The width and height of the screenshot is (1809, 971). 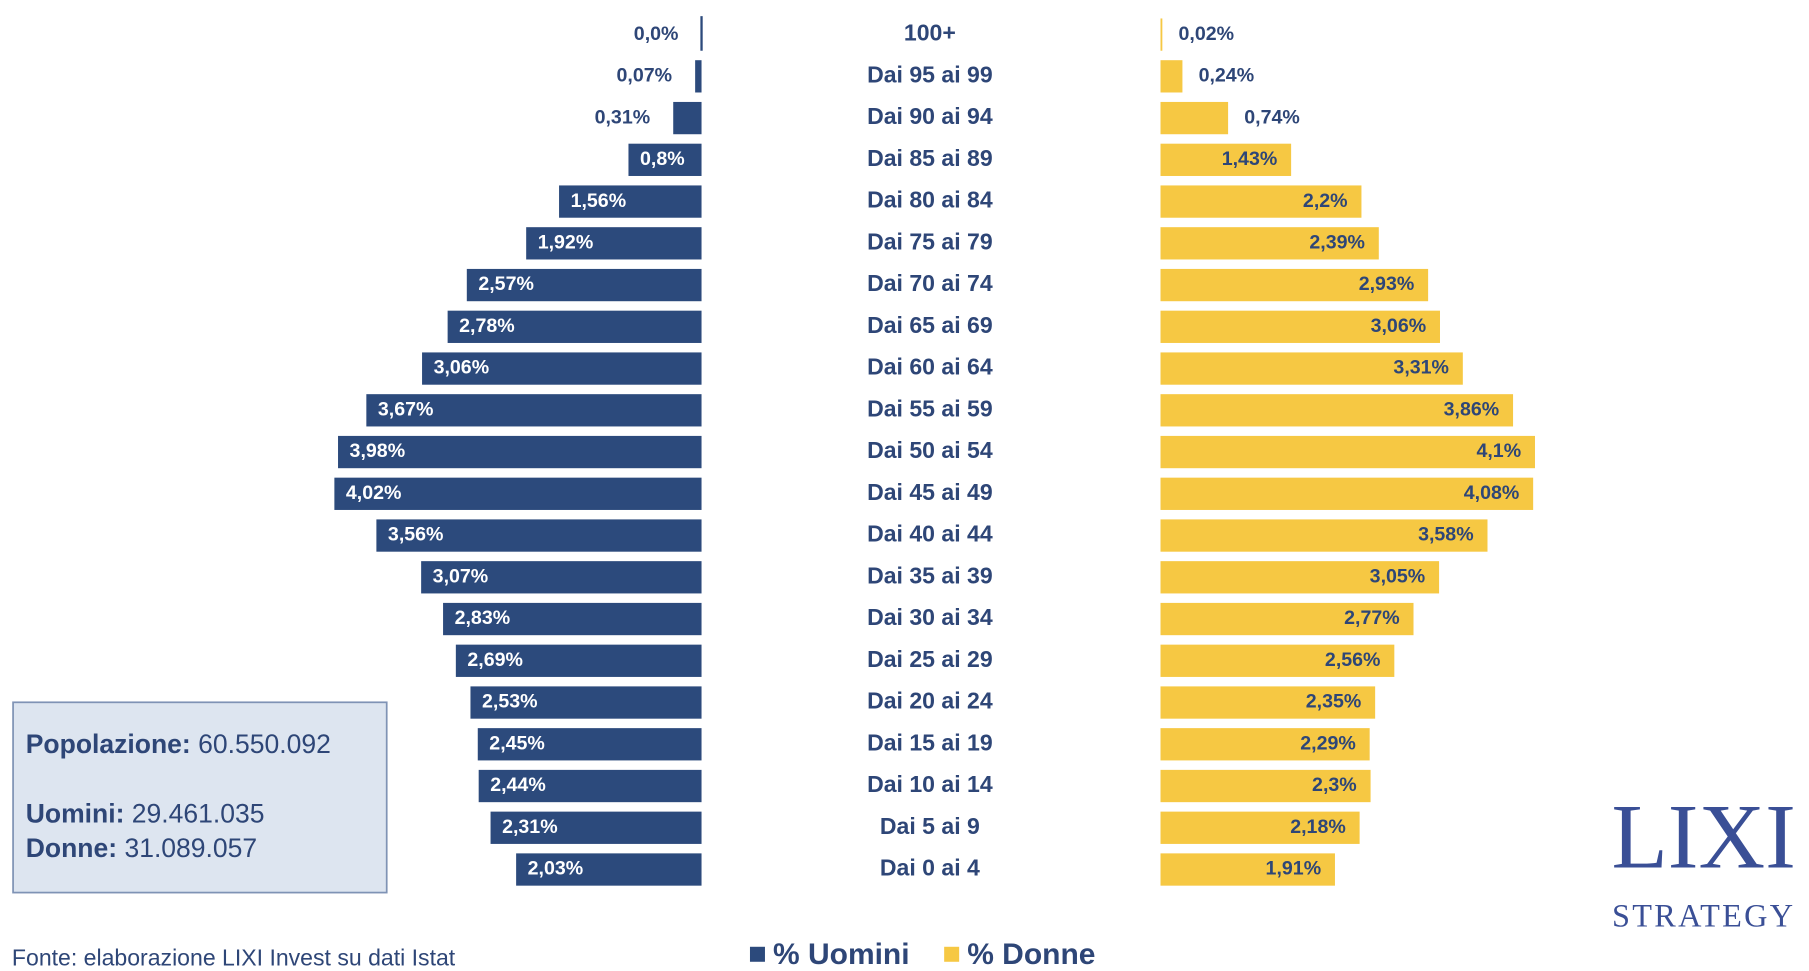 I want to click on value-label: 2,53%, so click(x=510, y=702).